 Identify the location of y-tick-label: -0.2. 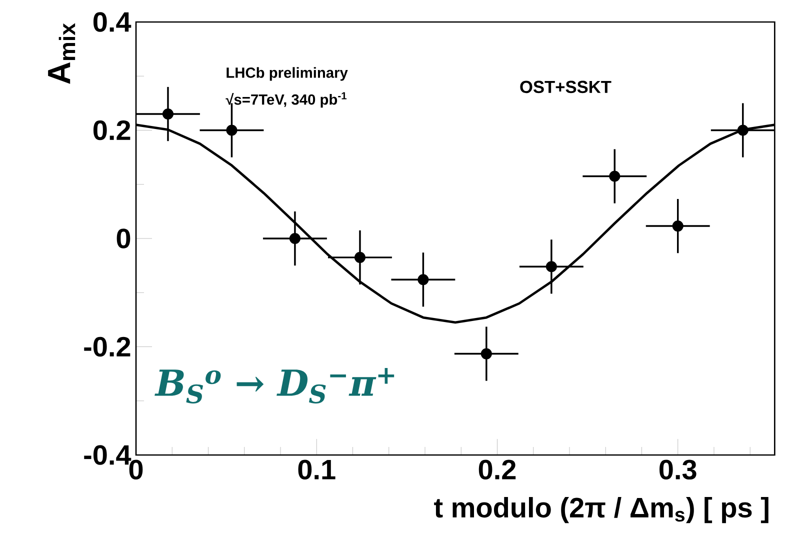
(107, 346).